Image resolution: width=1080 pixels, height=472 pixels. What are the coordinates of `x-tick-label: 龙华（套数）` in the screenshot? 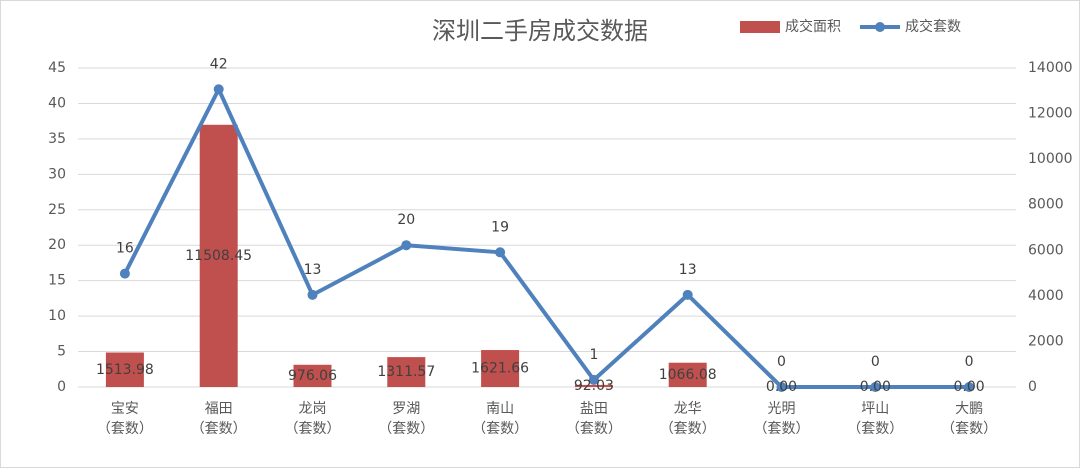 It's located at (688, 419).